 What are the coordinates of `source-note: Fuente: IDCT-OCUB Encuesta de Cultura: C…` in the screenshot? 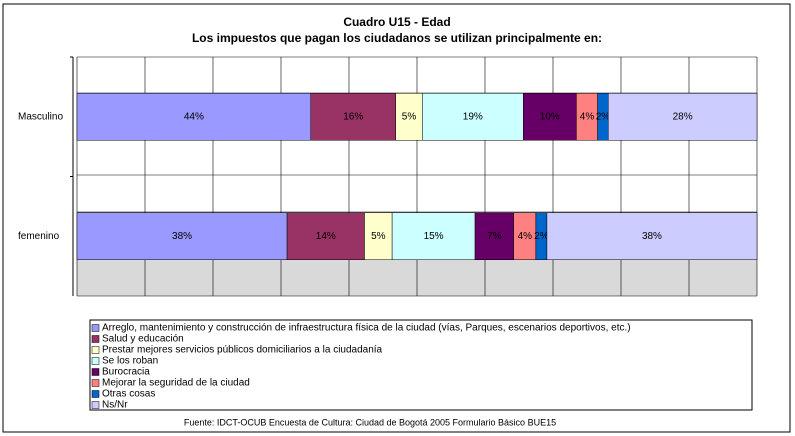 It's located at (370, 422).